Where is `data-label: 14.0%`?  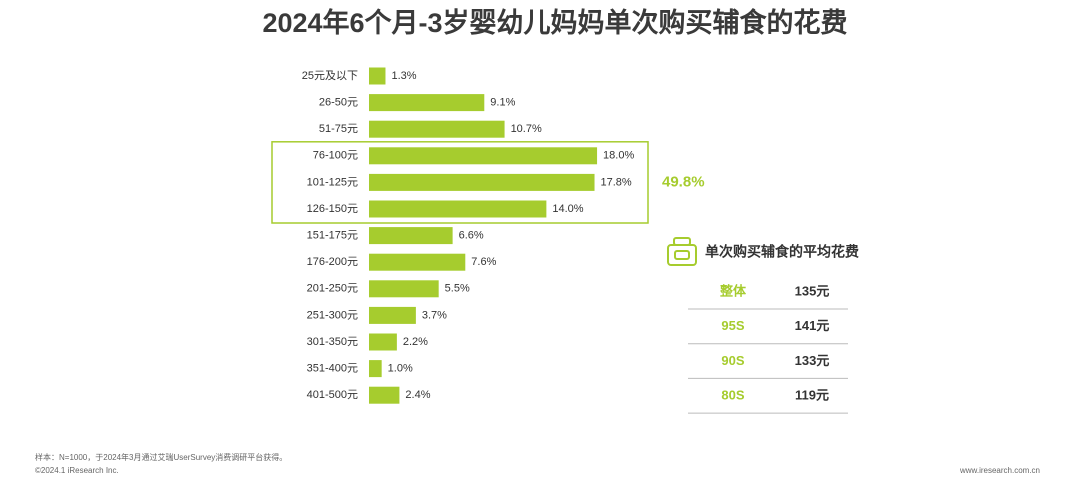
data-label: 14.0% is located at coordinates (567, 209).